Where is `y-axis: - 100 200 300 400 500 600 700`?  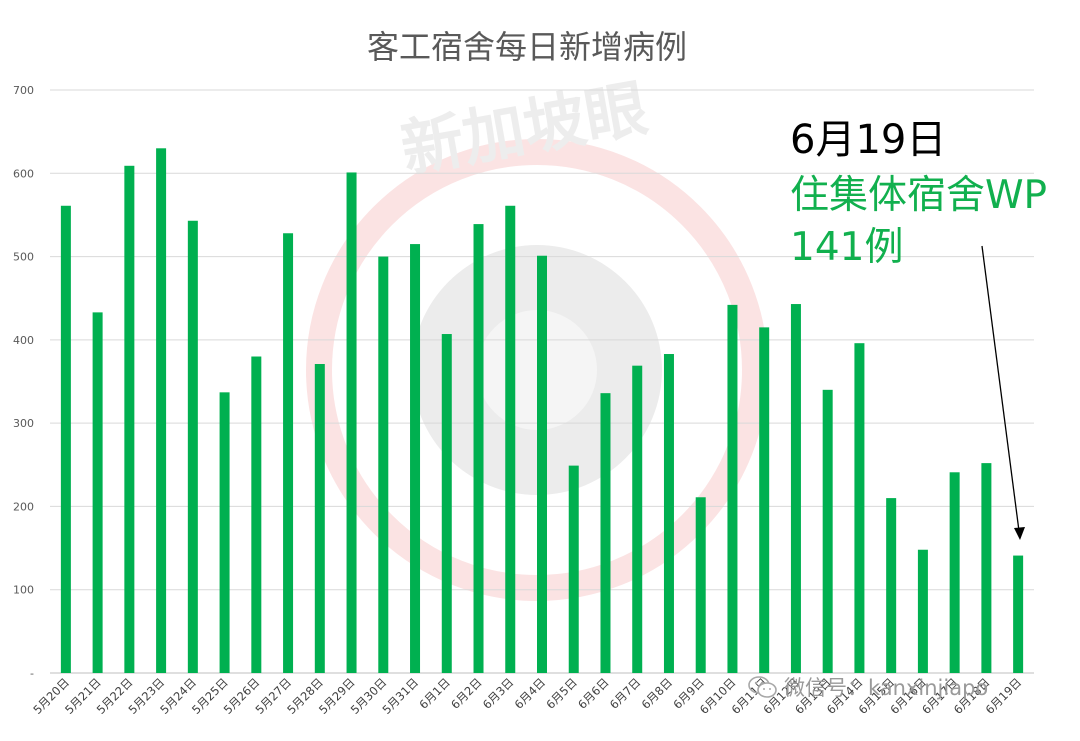 y-axis: - 100 200 300 400 500 600 700 is located at coordinates (23, 382).